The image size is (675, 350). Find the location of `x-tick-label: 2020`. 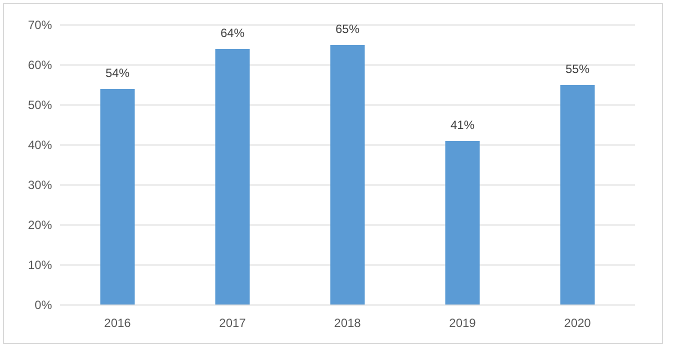

x-tick-label: 2020 is located at coordinates (578, 323).